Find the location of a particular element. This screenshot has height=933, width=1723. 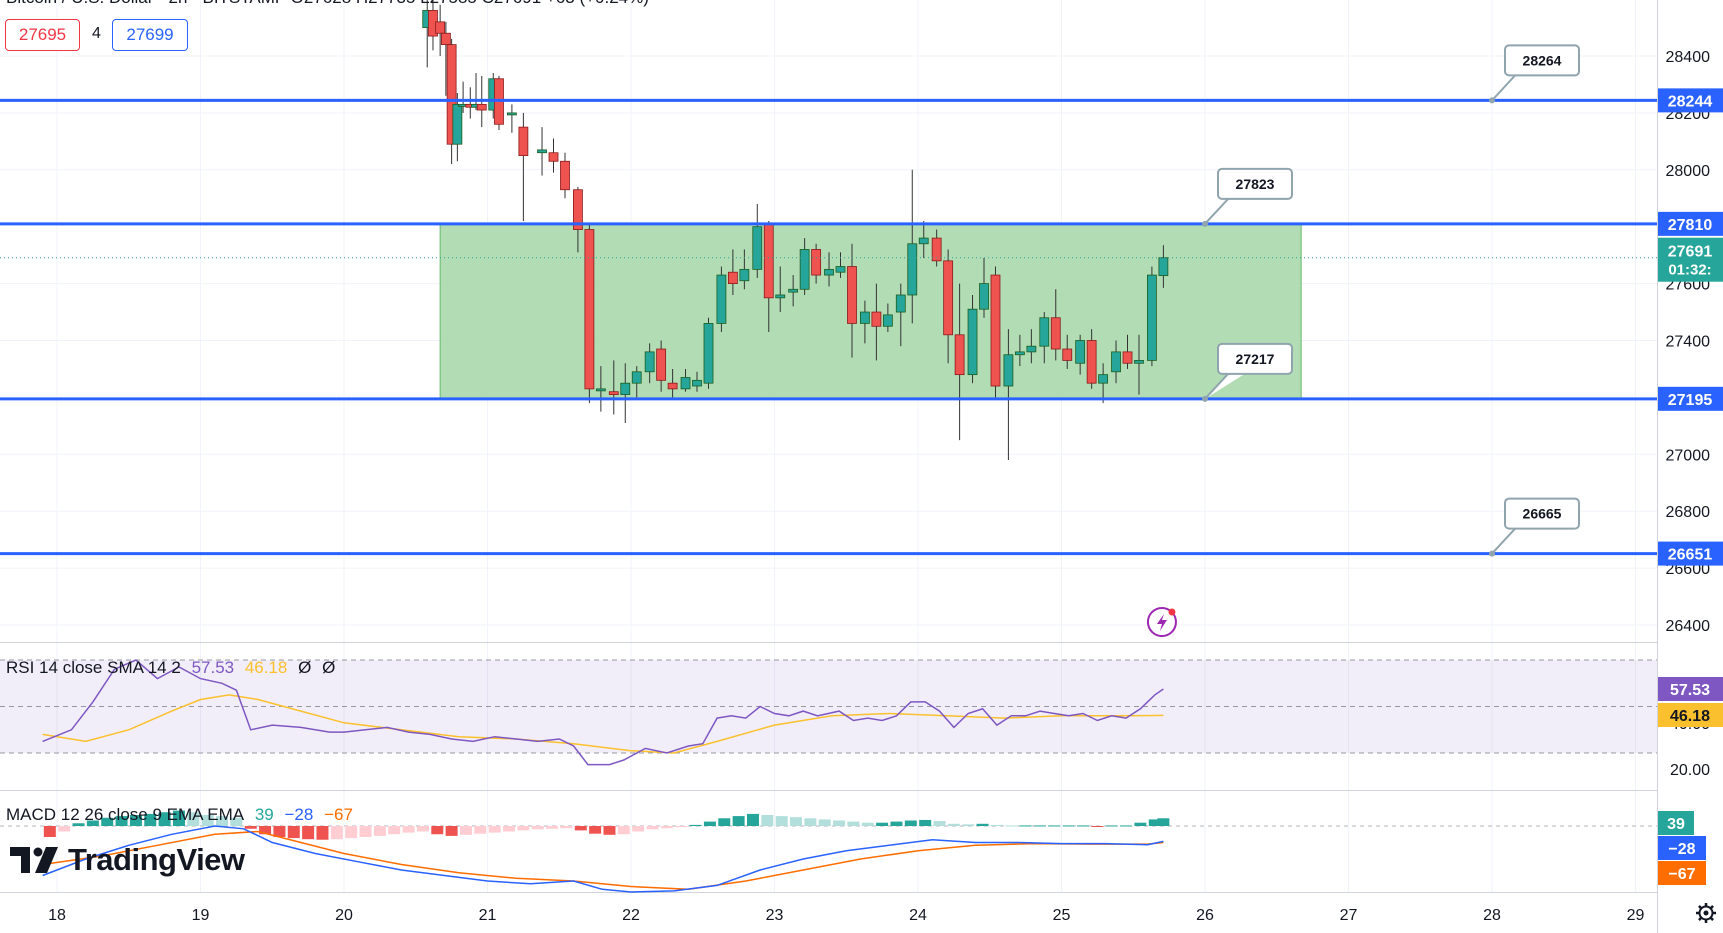

time-tick-label: 23 is located at coordinates (775, 915).